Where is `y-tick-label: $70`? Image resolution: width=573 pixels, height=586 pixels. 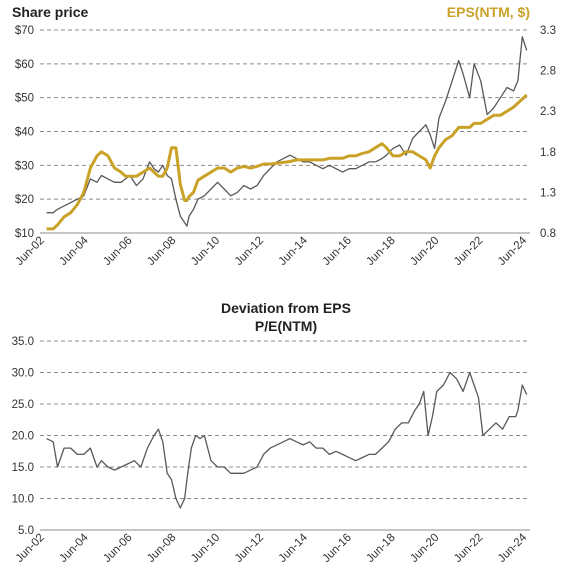 y-tick-label: $70 is located at coordinates (24, 31).